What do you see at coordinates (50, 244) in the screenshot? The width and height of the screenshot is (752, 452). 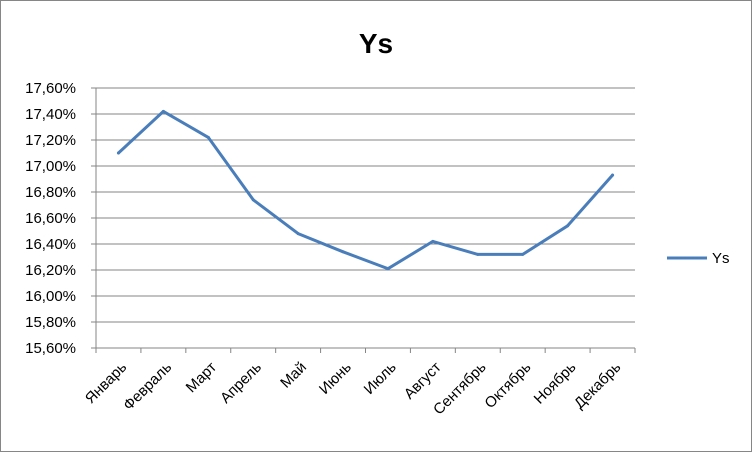 I see `y-tick-label: 16,40%` at bounding box center [50, 244].